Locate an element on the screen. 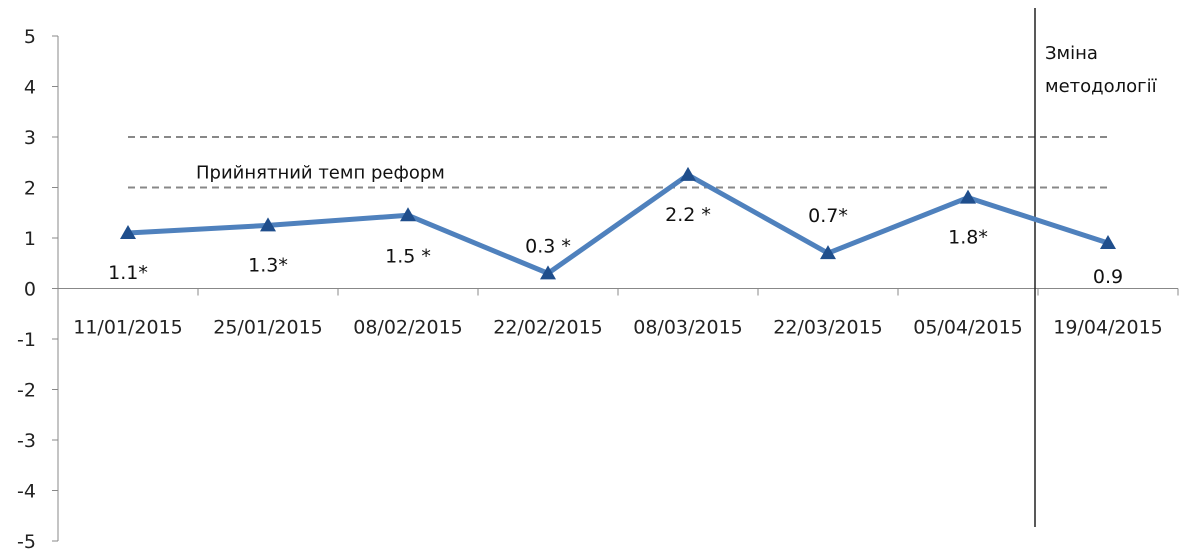 The width and height of the screenshot is (1183, 550). data-label: 1.5 * is located at coordinates (408, 256).